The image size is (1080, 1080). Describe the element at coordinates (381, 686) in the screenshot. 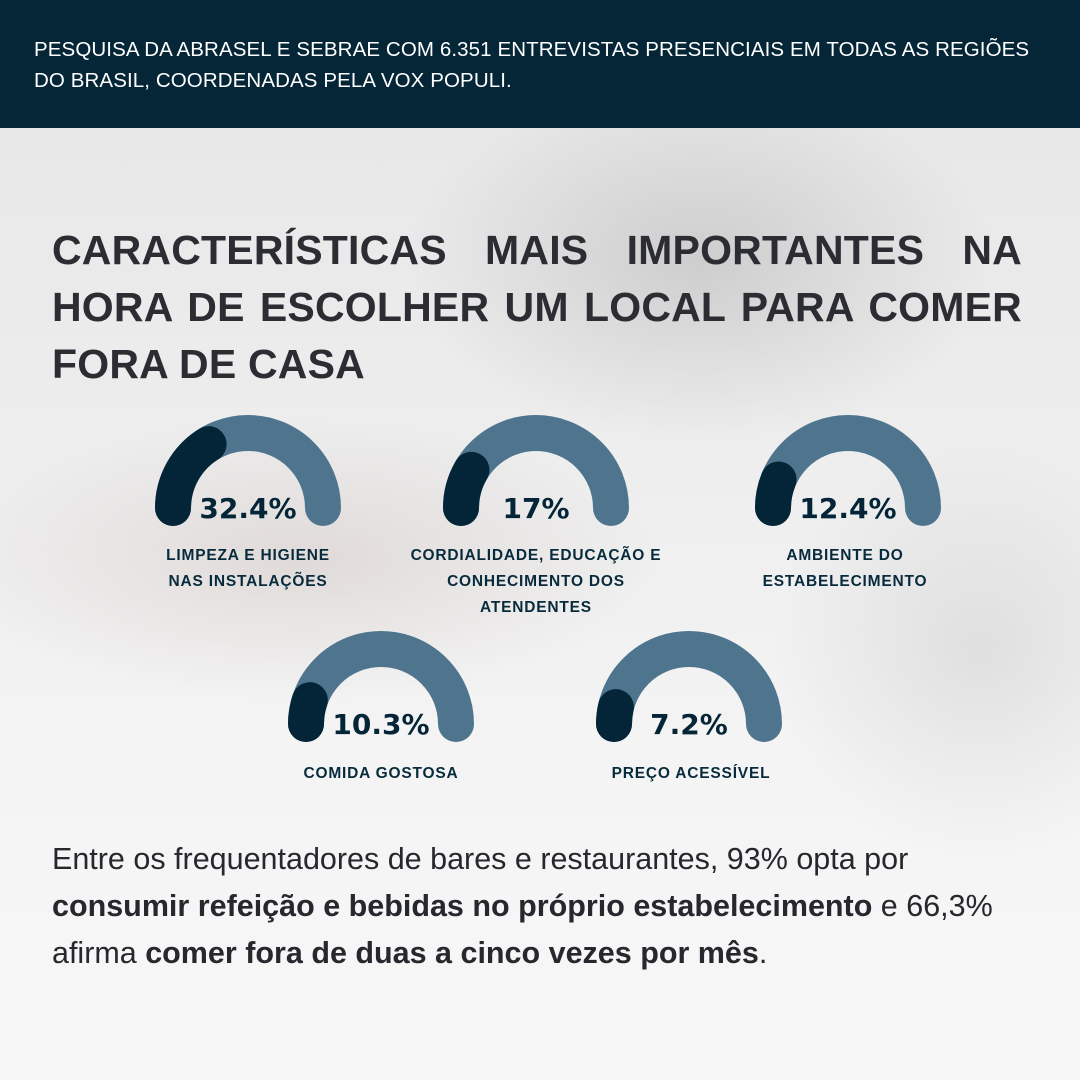

I see `gauge-4: 10.3%` at that location.